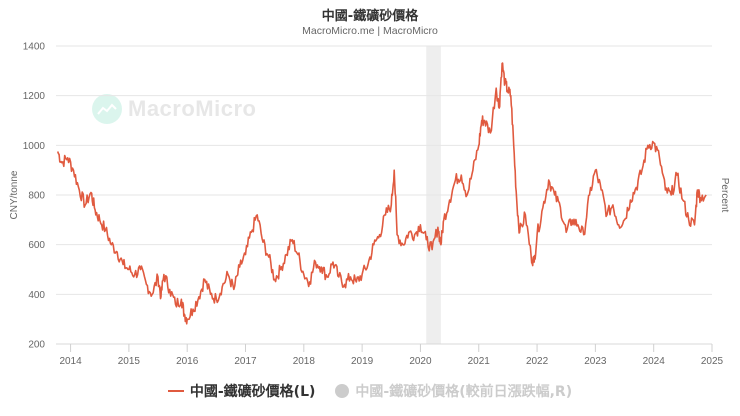 This screenshot has height=416, width=740. I want to click on x-tick-label: 2021, so click(479, 361).